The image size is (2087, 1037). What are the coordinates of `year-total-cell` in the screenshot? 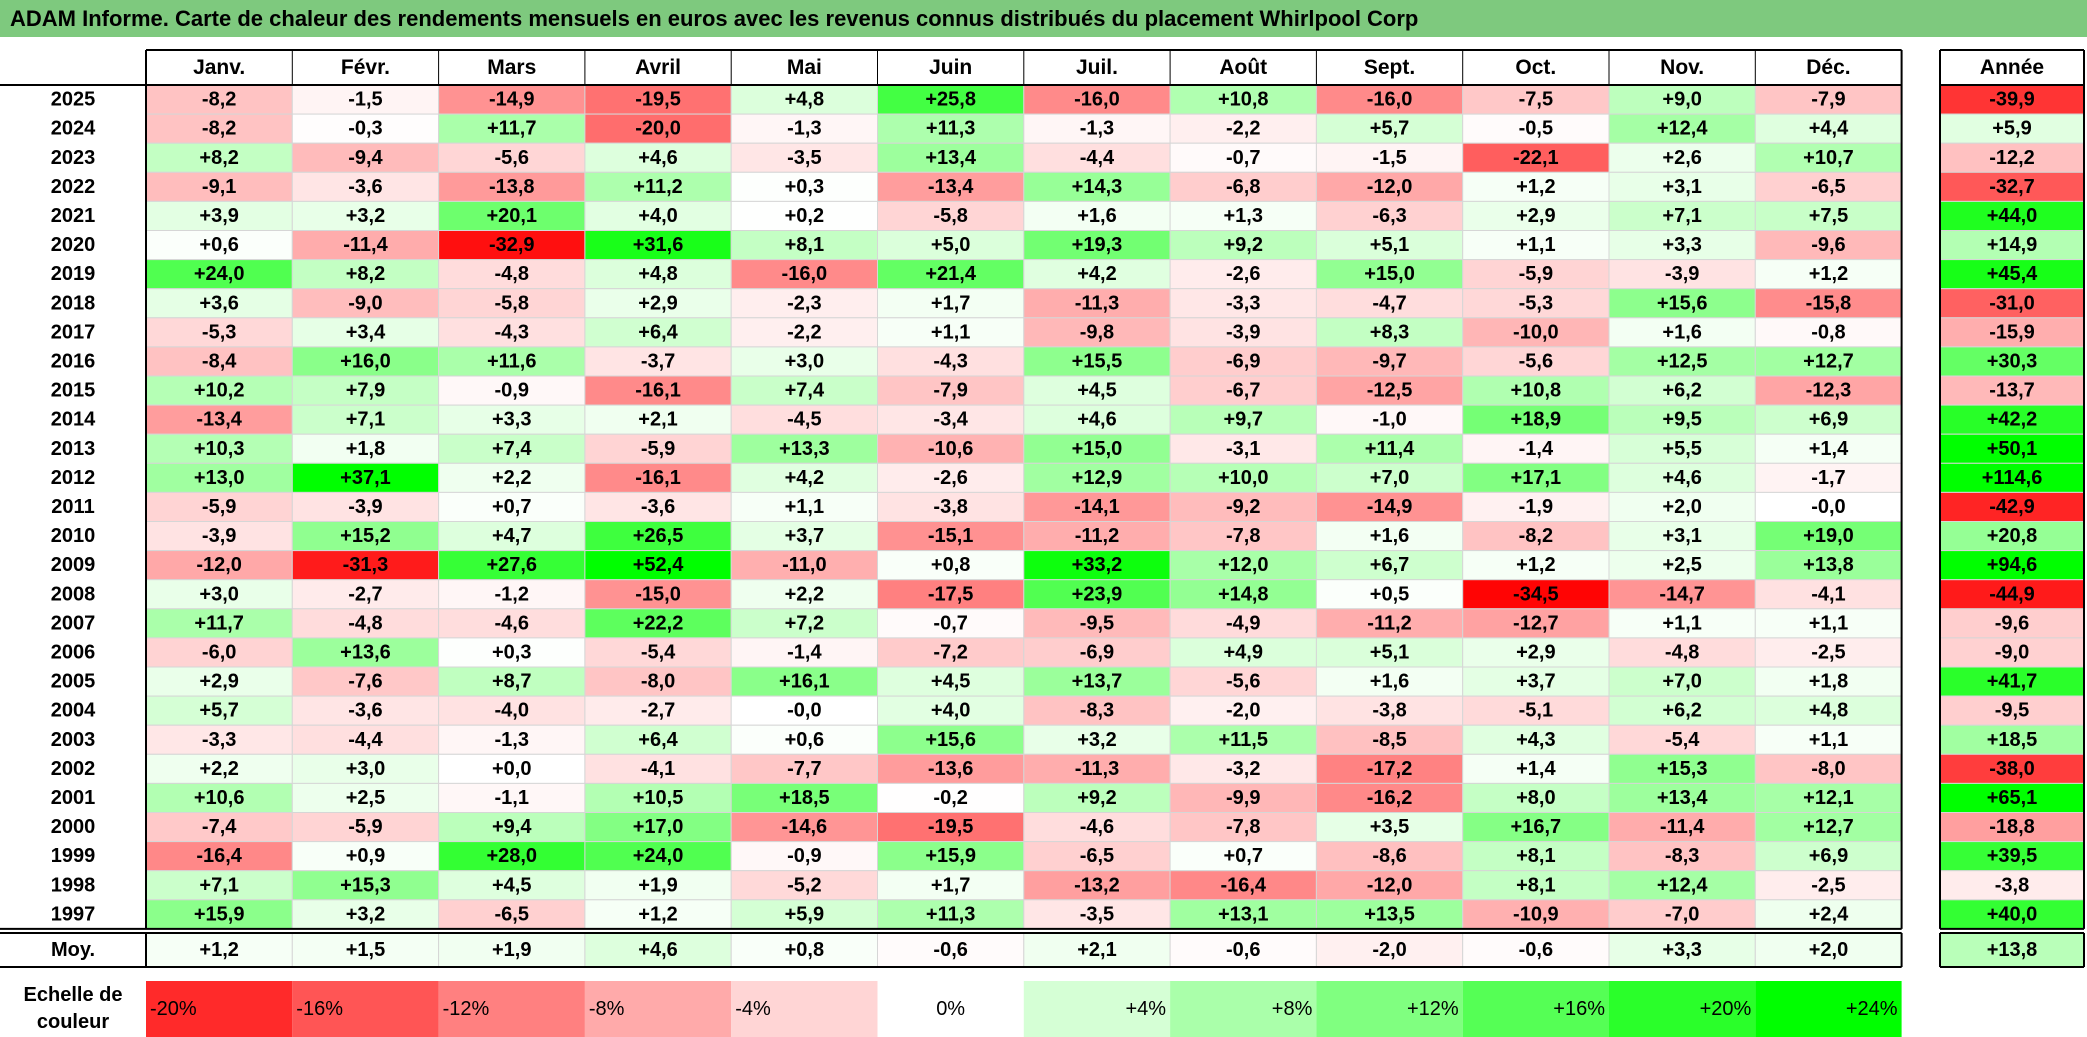 It's located at (2012, 739).